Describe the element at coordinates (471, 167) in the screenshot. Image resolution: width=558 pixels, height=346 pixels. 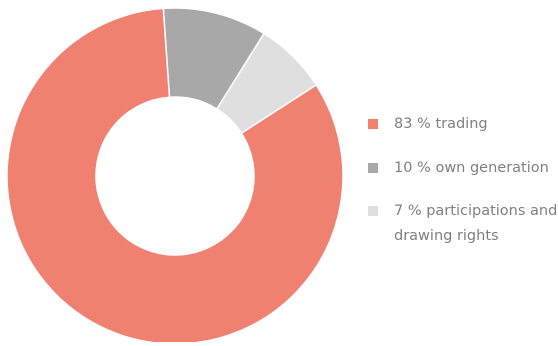
I see `legend-label-own-generation: 10 % own generation` at that location.